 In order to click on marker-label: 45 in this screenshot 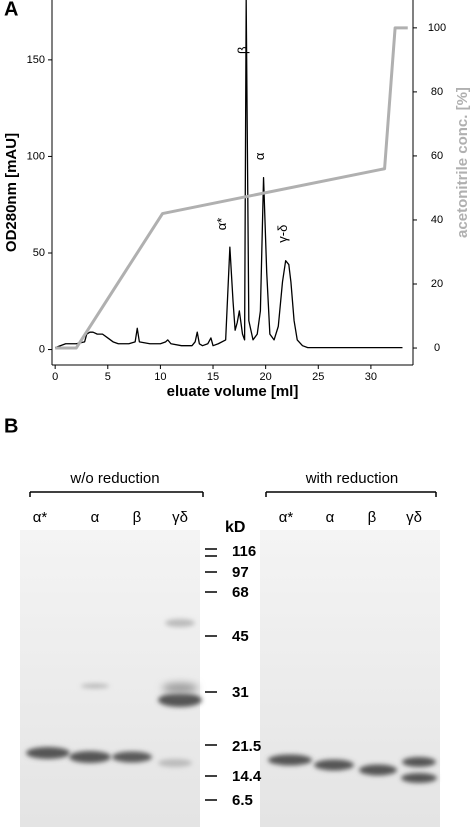, I will do `click(240, 636)`.